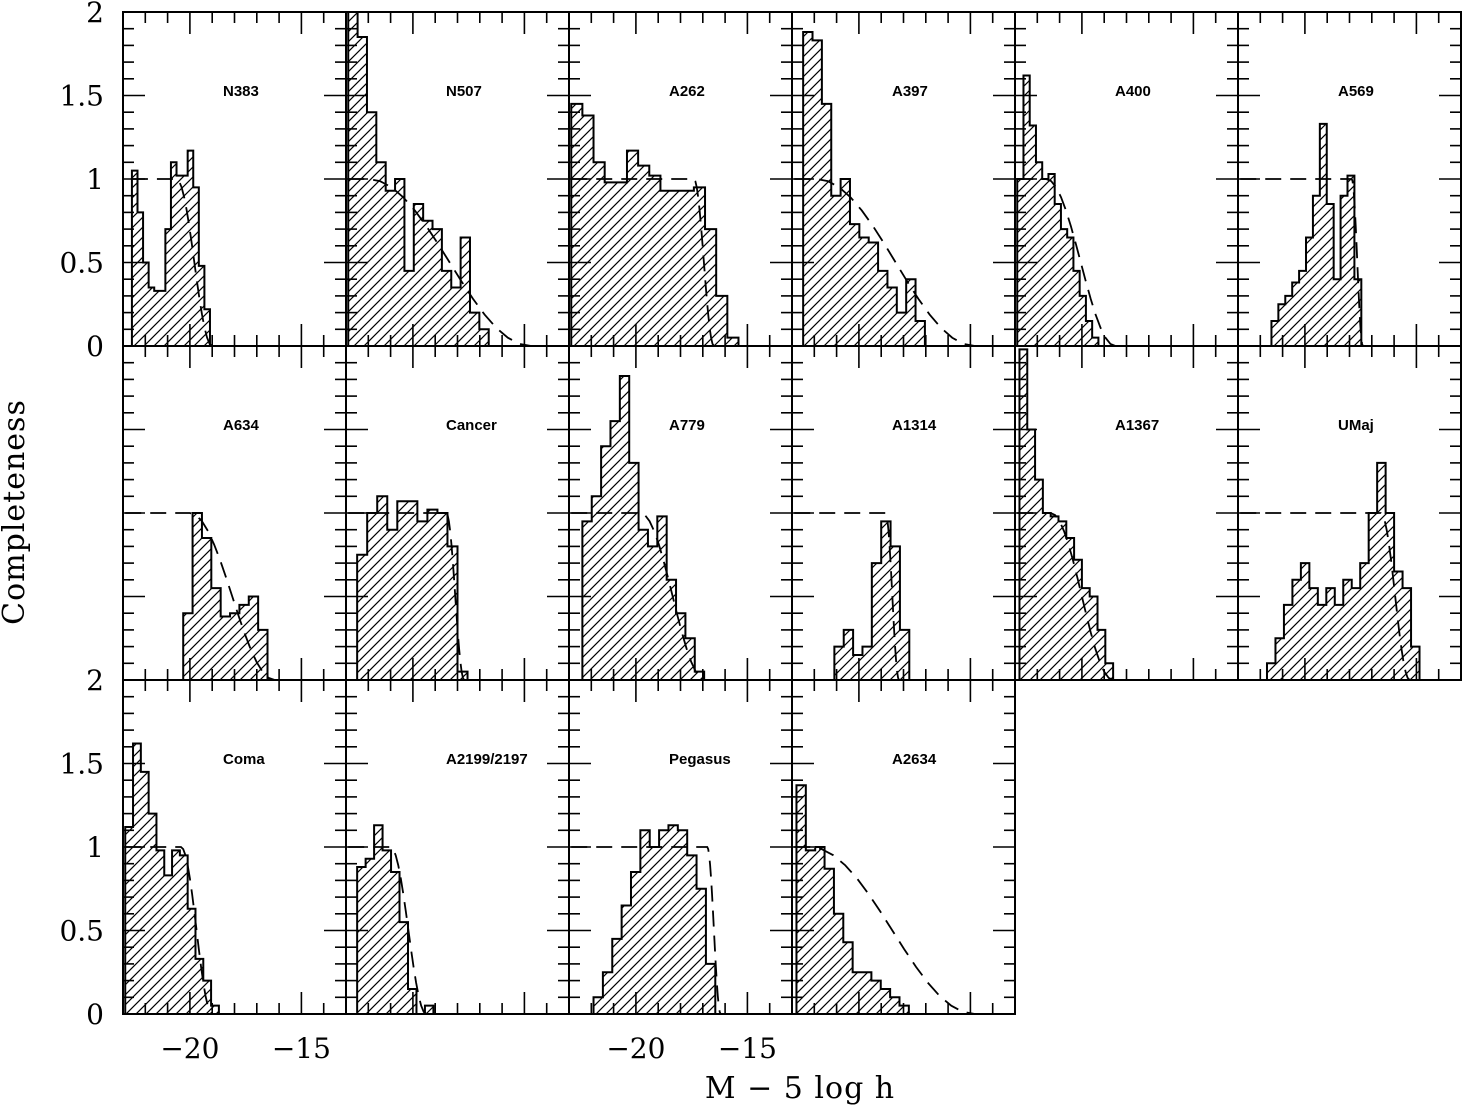 Image resolution: width=1462 pixels, height=1108 pixels. What do you see at coordinates (914, 425) in the screenshot?
I see `panel-label: A1314` at bounding box center [914, 425].